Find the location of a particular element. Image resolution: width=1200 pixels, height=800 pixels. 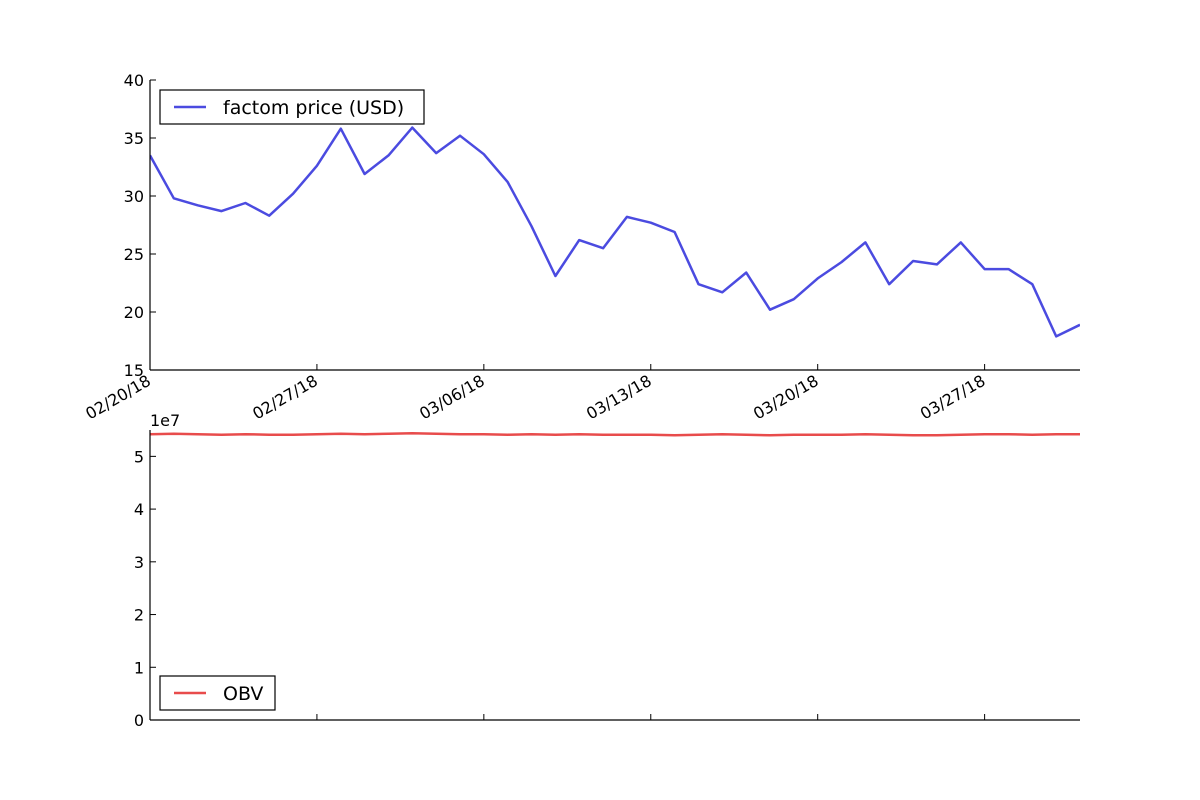

obv-y-tick-label: 0 is located at coordinates (139, 720).